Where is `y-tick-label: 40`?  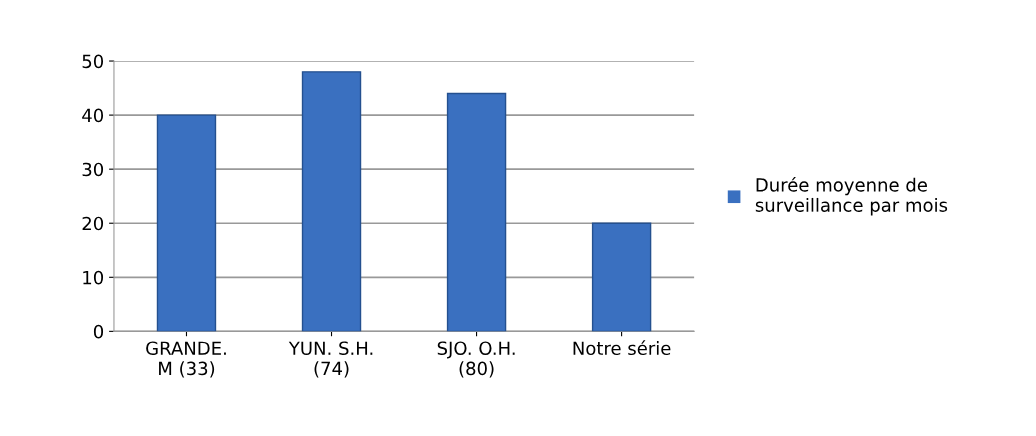 y-tick-label: 40 is located at coordinates (93, 115).